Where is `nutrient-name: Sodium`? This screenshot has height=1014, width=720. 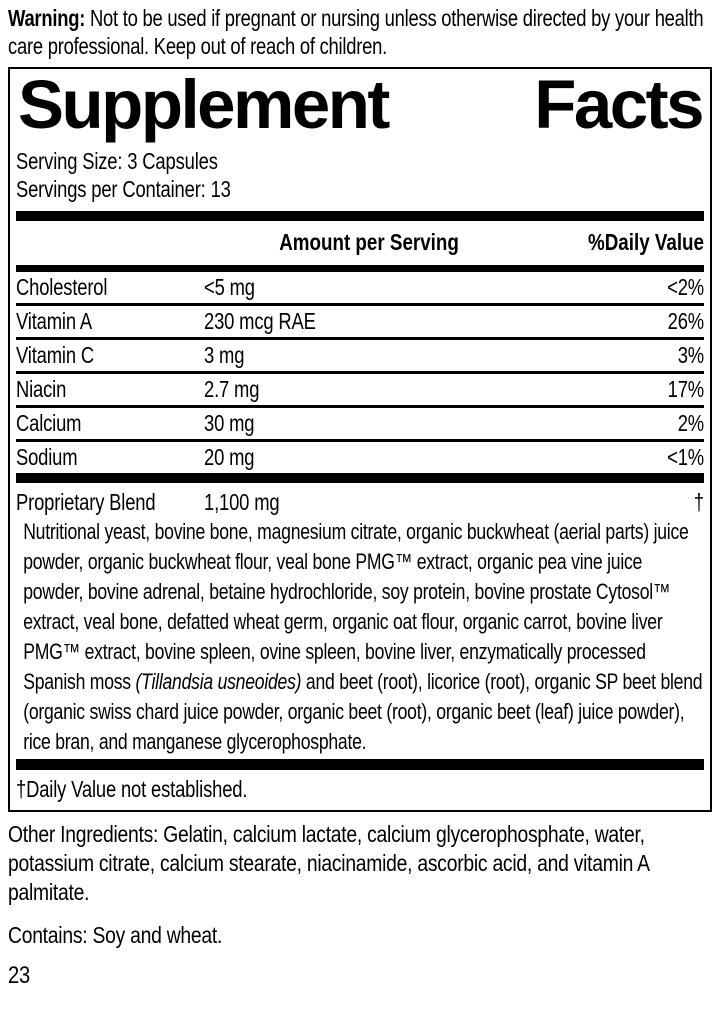 nutrient-name: Sodium is located at coordinates (47, 457).